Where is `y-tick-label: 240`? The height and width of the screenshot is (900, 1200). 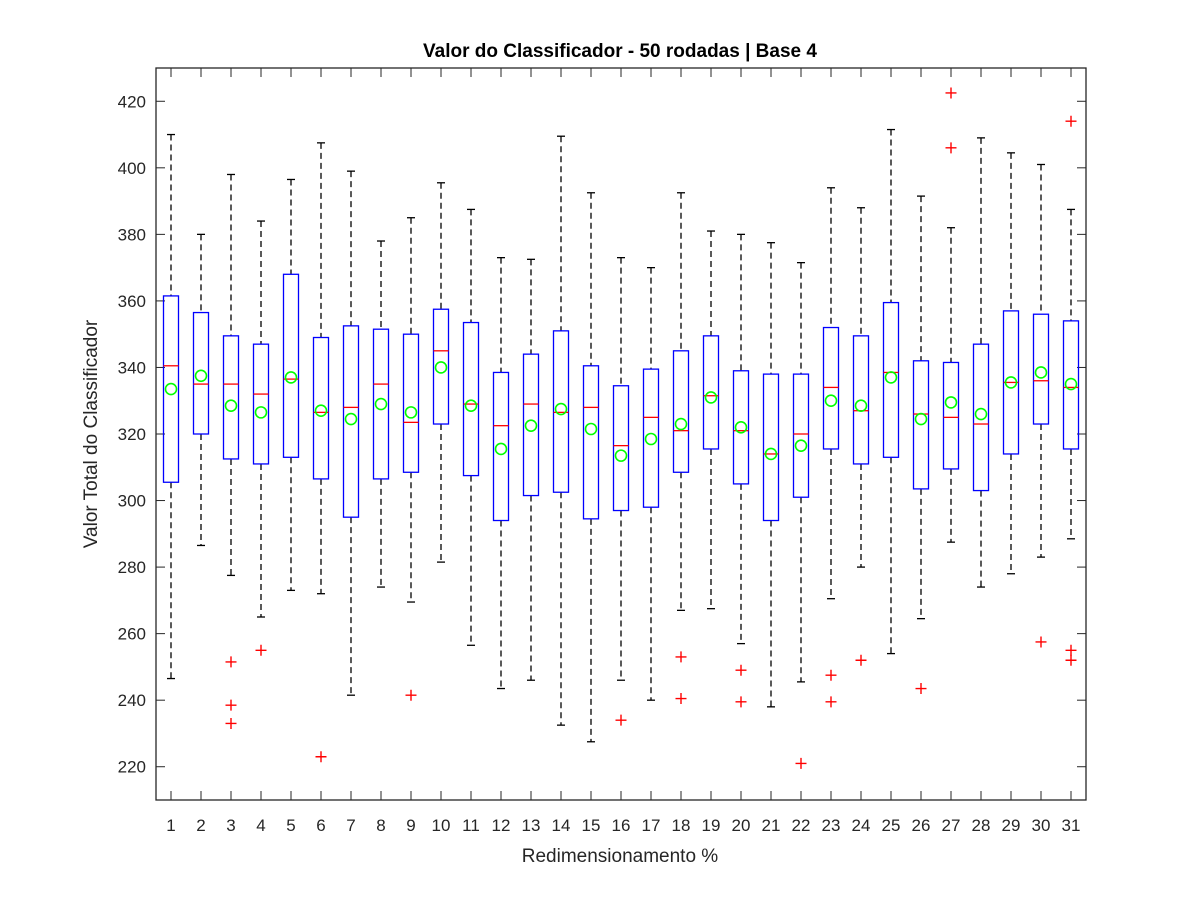
y-tick-label: 240 is located at coordinates (132, 700).